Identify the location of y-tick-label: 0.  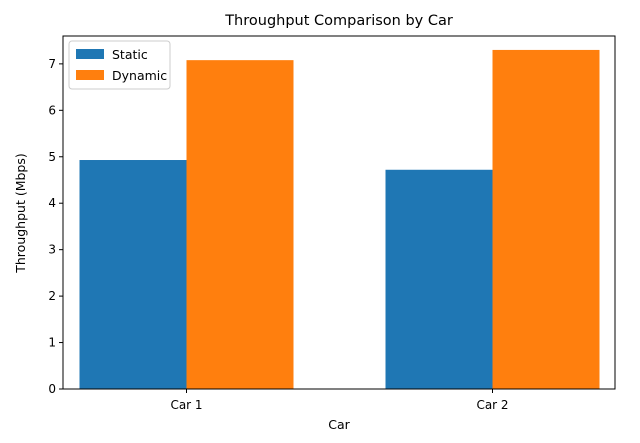
(52, 389).